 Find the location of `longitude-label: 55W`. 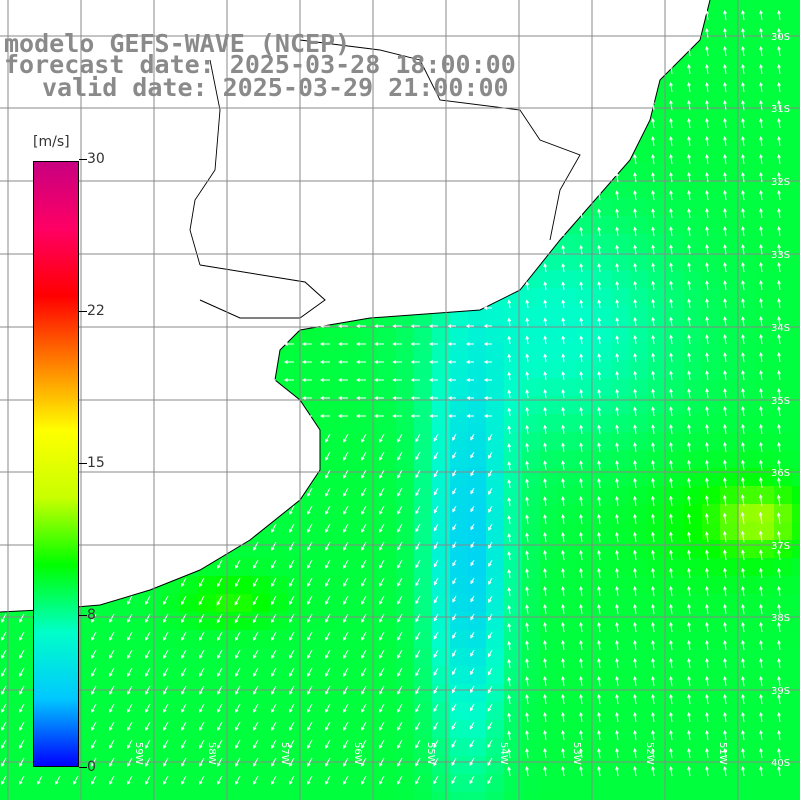

longitude-label: 55W is located at coordinates (430, 753).